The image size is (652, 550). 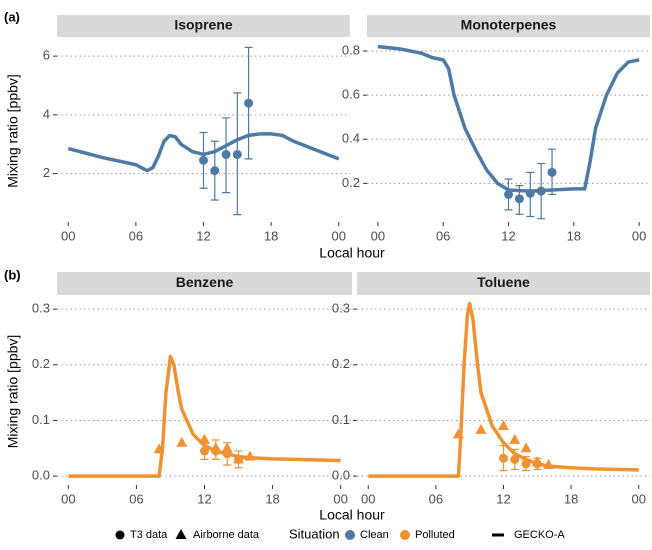 What do you see at coordinates (351, 94) in the screenshot?
I see `y-tick-label: 0.6` at bounding box center [351, 94].